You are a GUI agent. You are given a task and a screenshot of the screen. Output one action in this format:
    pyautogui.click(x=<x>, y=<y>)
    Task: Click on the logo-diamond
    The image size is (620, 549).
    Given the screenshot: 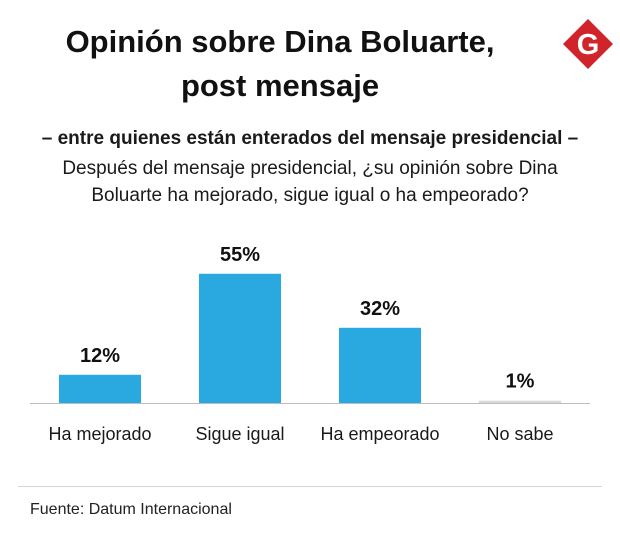 What is the action you would take?
    pyautogui.click(x=588, y=44)
    